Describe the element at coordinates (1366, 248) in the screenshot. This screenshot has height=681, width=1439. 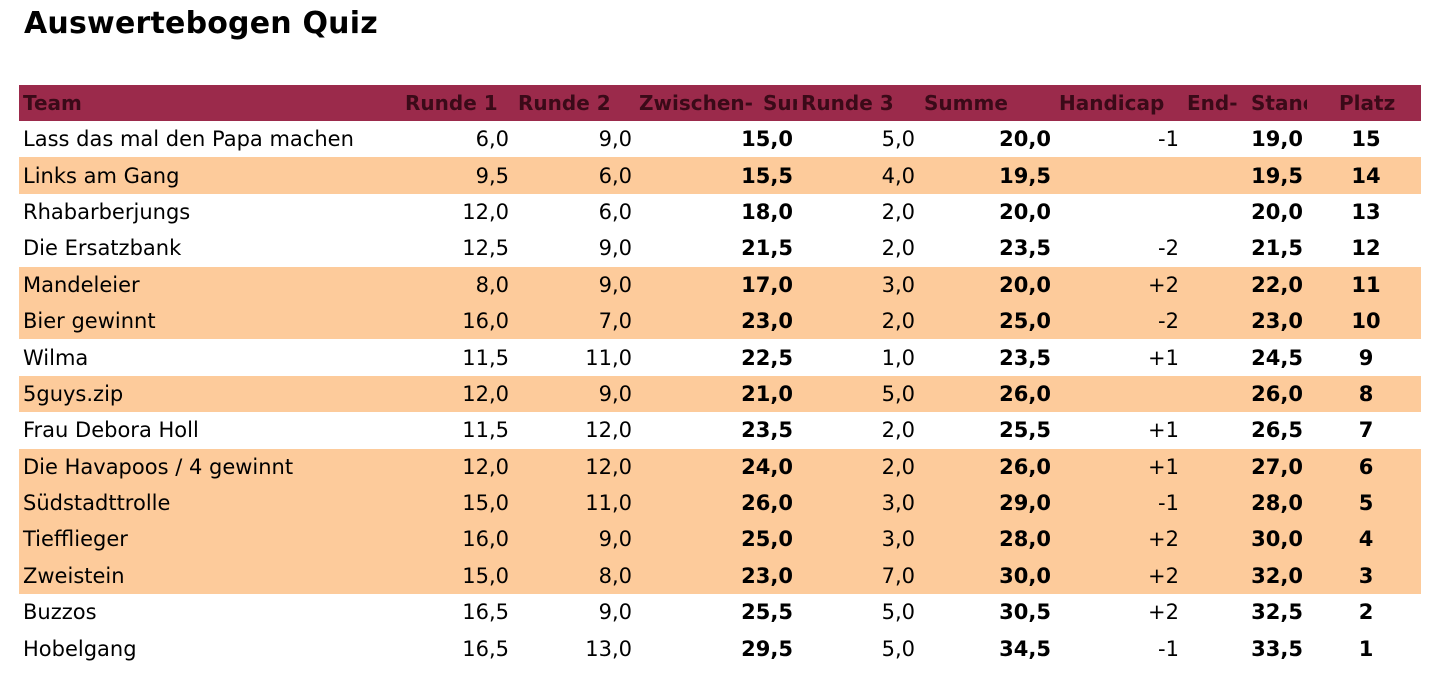
I see `cell-platz: 12` at that location.